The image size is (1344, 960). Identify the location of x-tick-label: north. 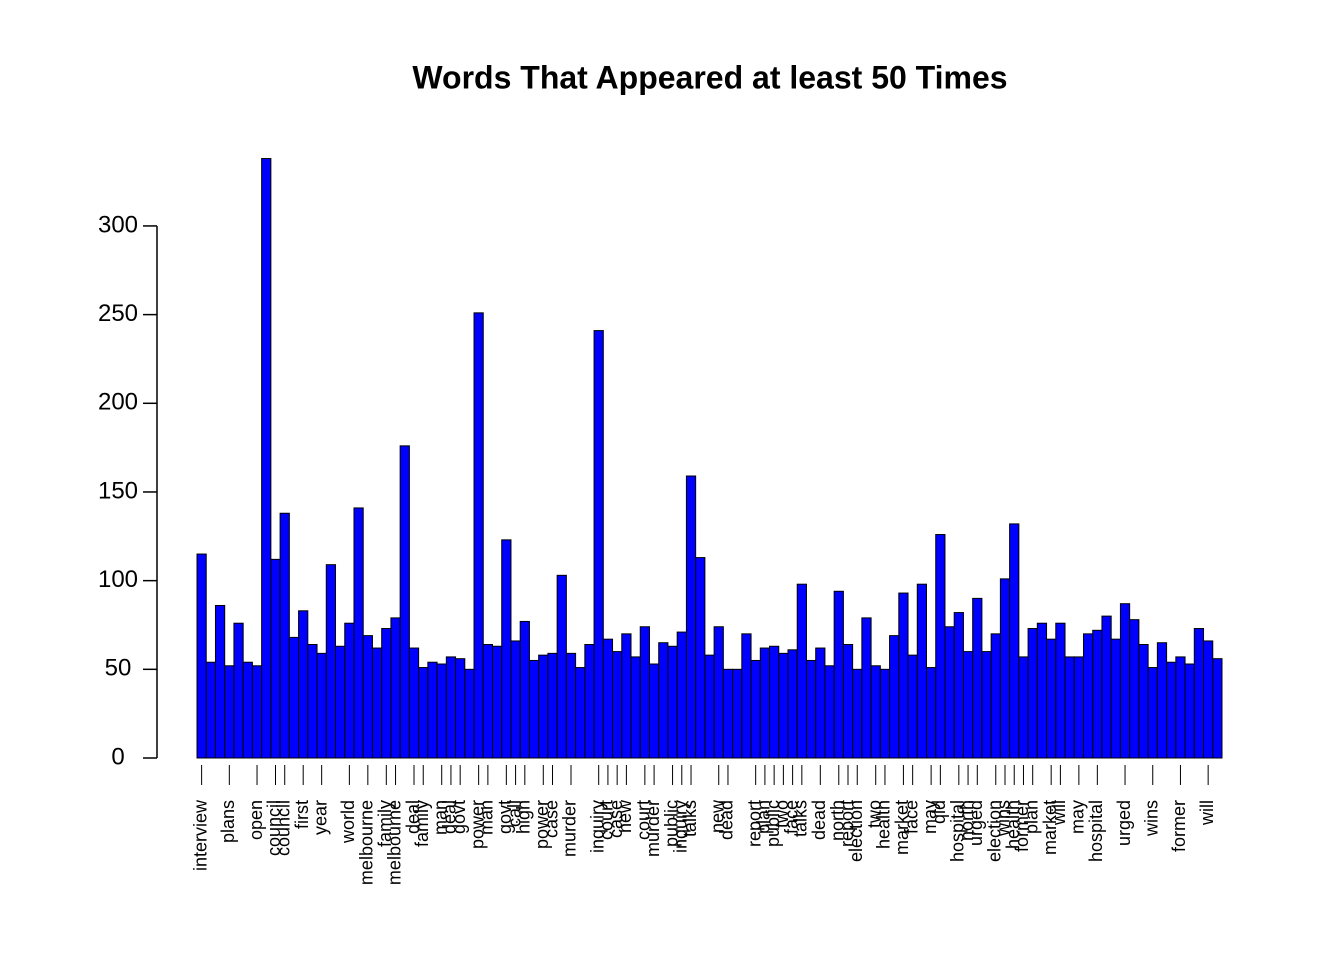
(967, 820).